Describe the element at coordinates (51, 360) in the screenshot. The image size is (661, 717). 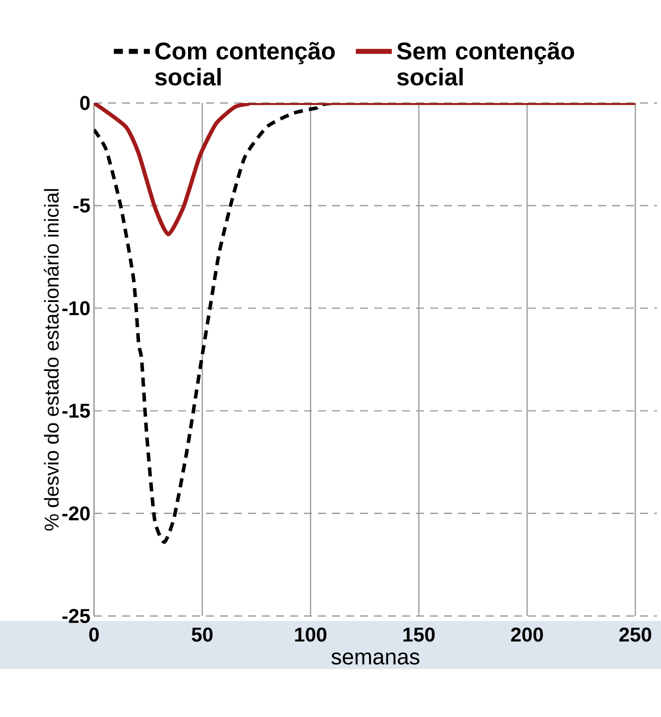
I see `y-axis-title: % desvio do estado estacionário inicial` at that location.